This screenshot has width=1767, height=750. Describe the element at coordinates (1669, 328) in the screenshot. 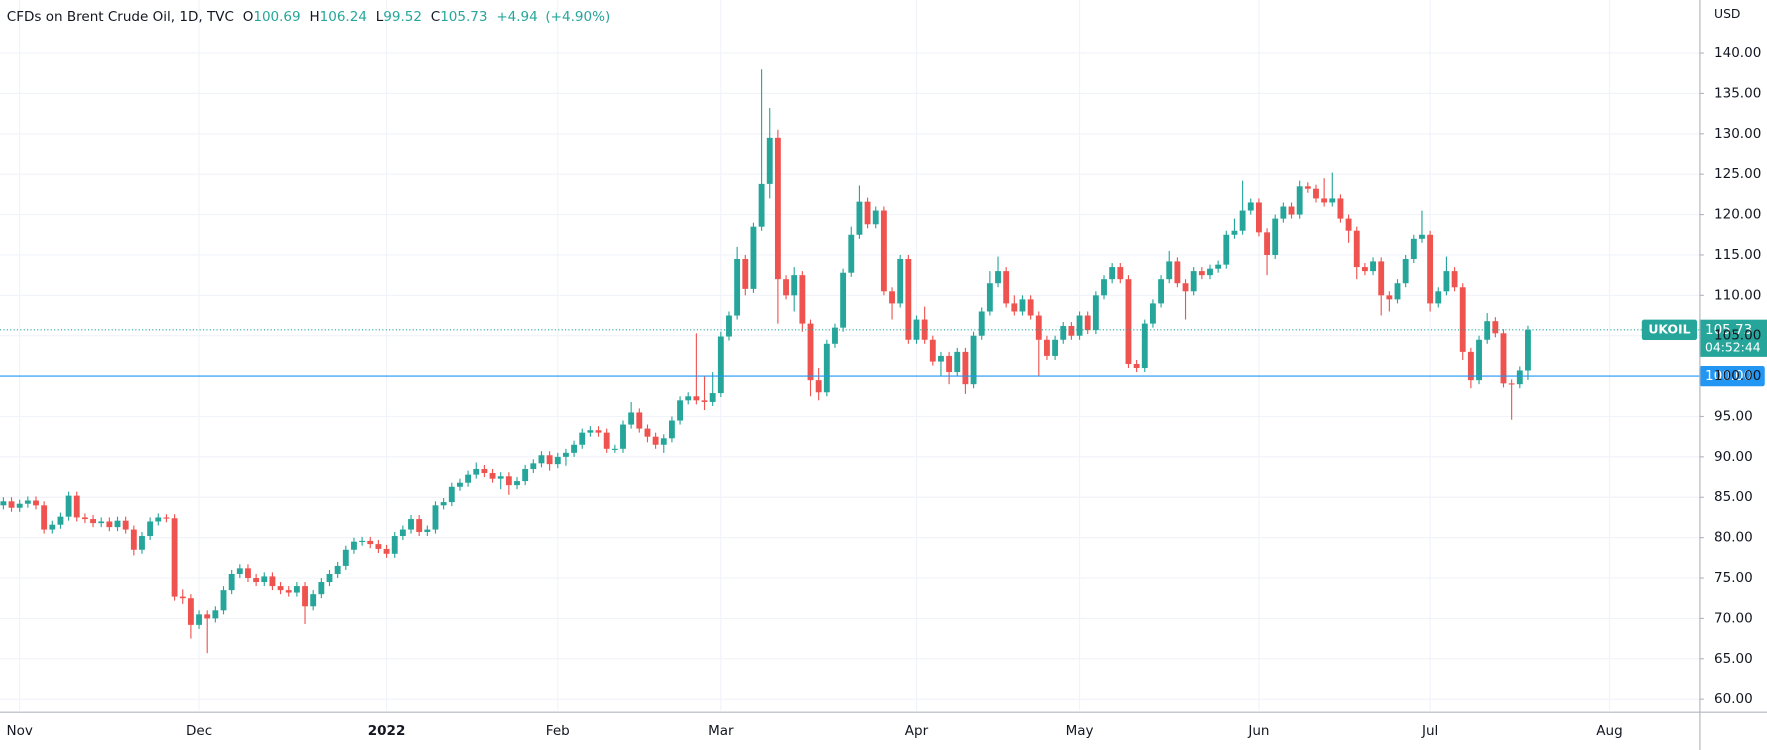

I see `symbol-label: UKOIL` at that location.